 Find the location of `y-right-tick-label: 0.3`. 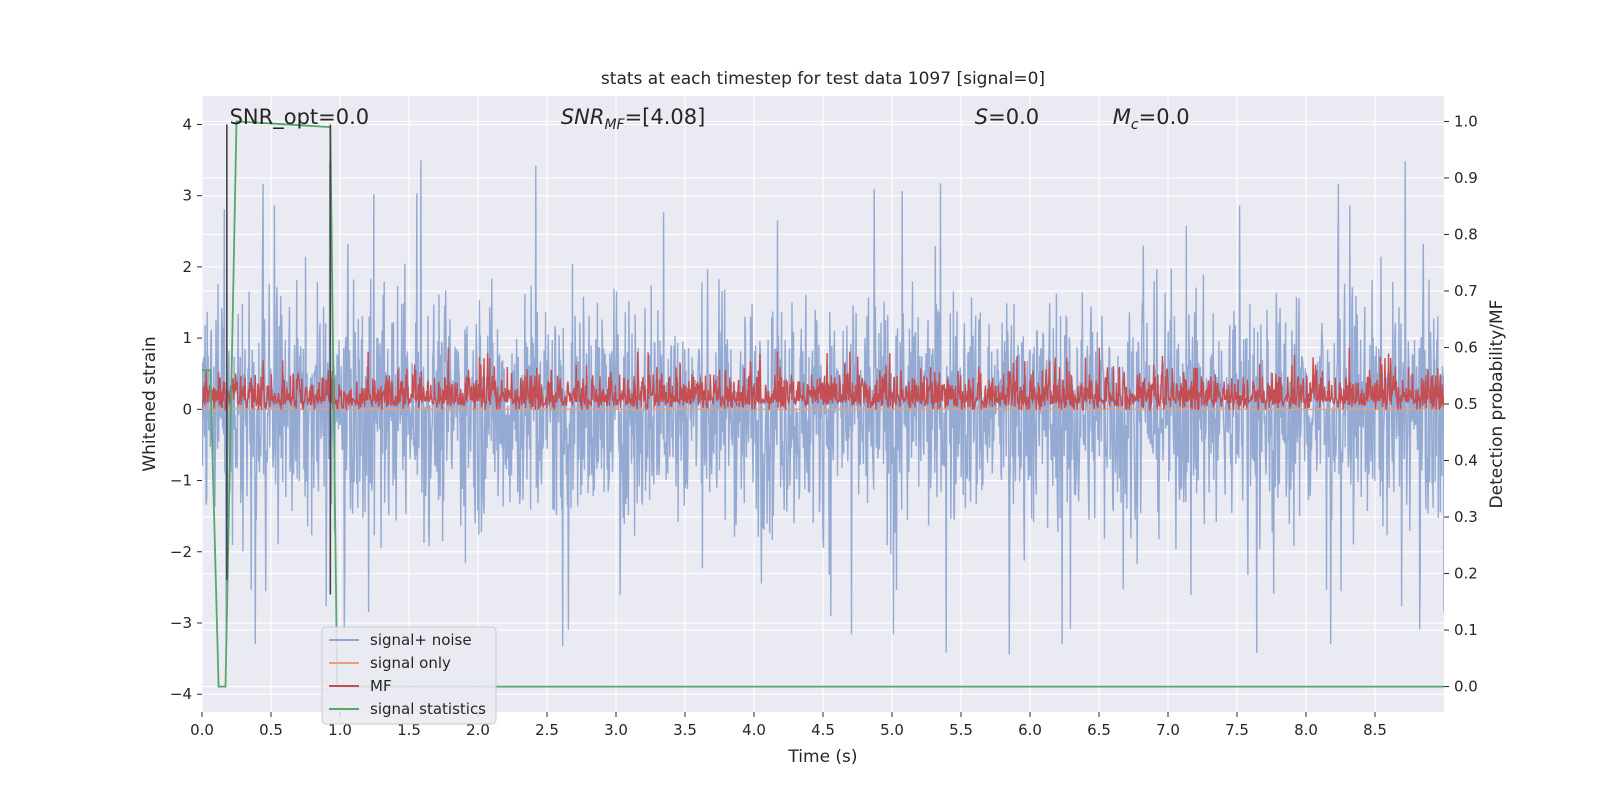

y-right-tick-label: 0.3 is located at coordinates (1466, 517).